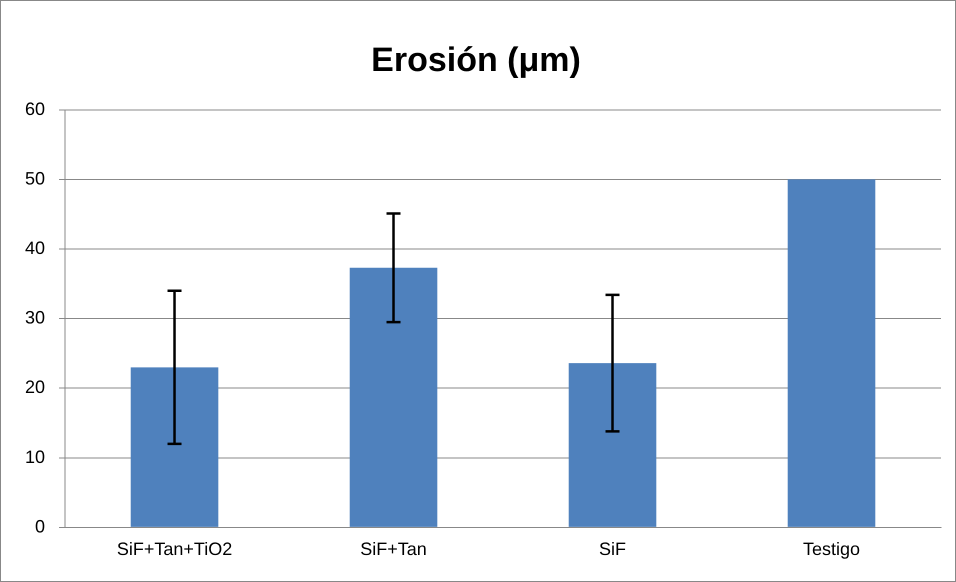 Image resolution: width=956 pixels, height=582 pixels. Describe the element at coordinates (831, 549) in the screenshot. I see `x-tick-label: Testigo` at that location.